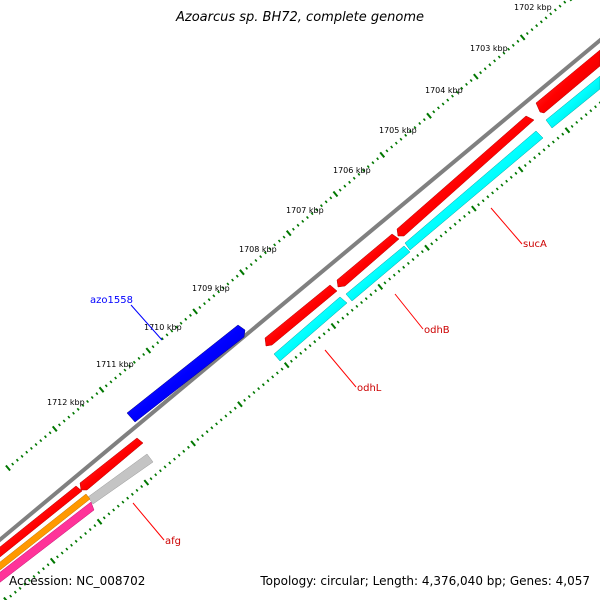 The height and width of the screenshot is (600, 600). I want to click on gene-sucA, so click(465, 176).